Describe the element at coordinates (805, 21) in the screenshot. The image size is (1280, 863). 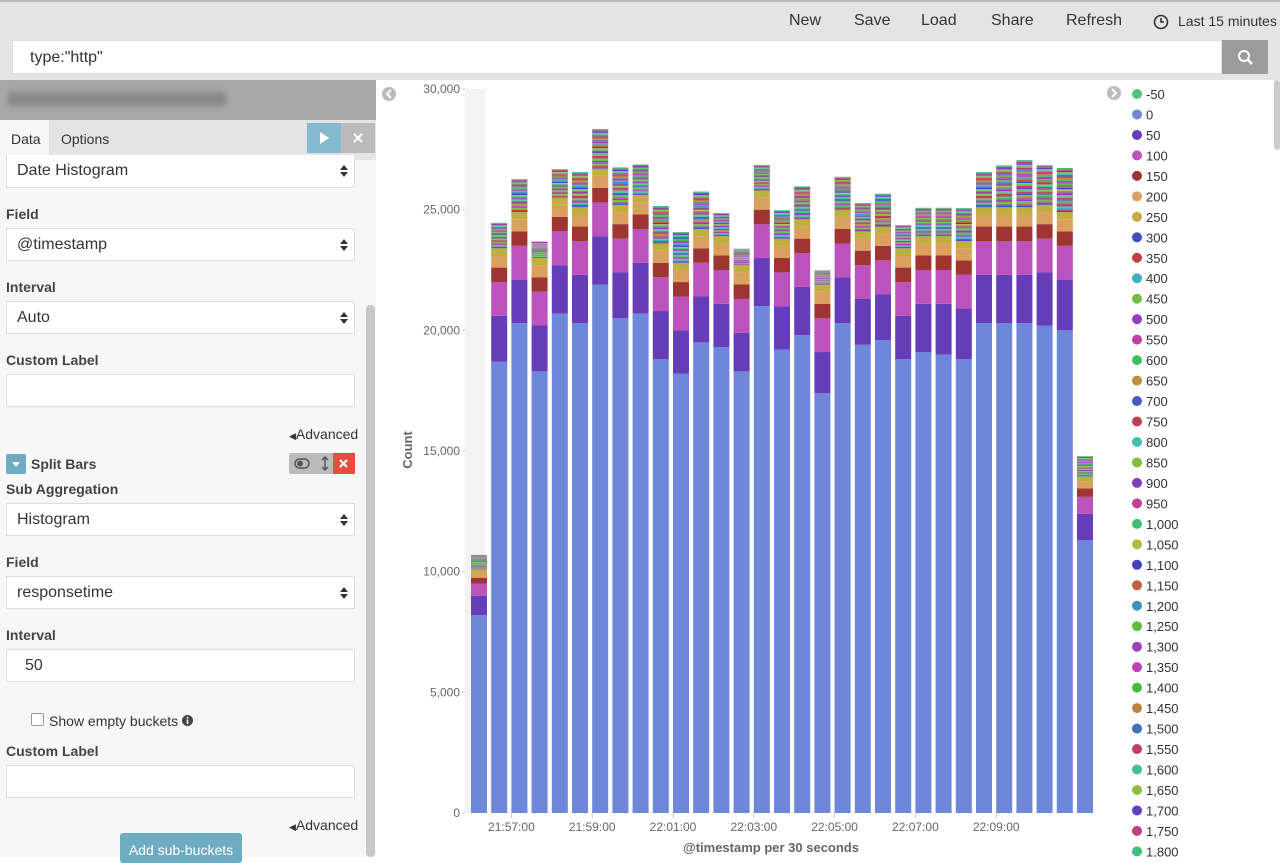
I see `nav-new: New` at that location.